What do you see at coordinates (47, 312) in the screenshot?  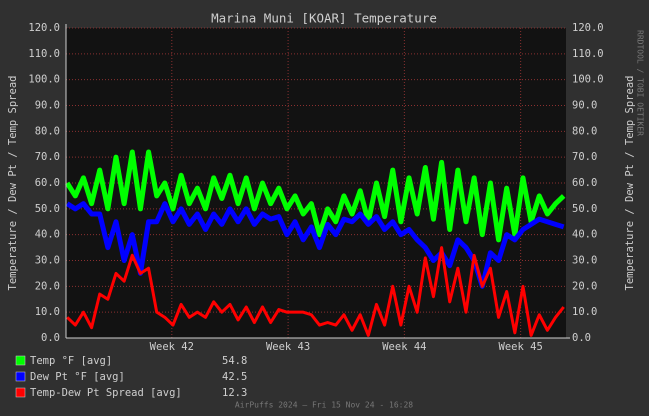 I see `y-tick-label: 10.0` at bounding box center [47, 312].